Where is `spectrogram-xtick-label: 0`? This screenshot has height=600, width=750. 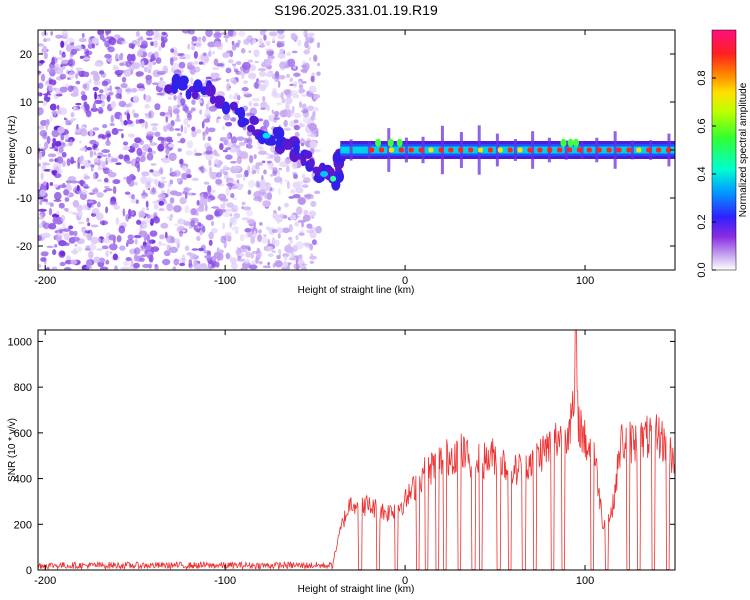 spectrogram-xtick-label: 0 is located at coordinates (405, 281).